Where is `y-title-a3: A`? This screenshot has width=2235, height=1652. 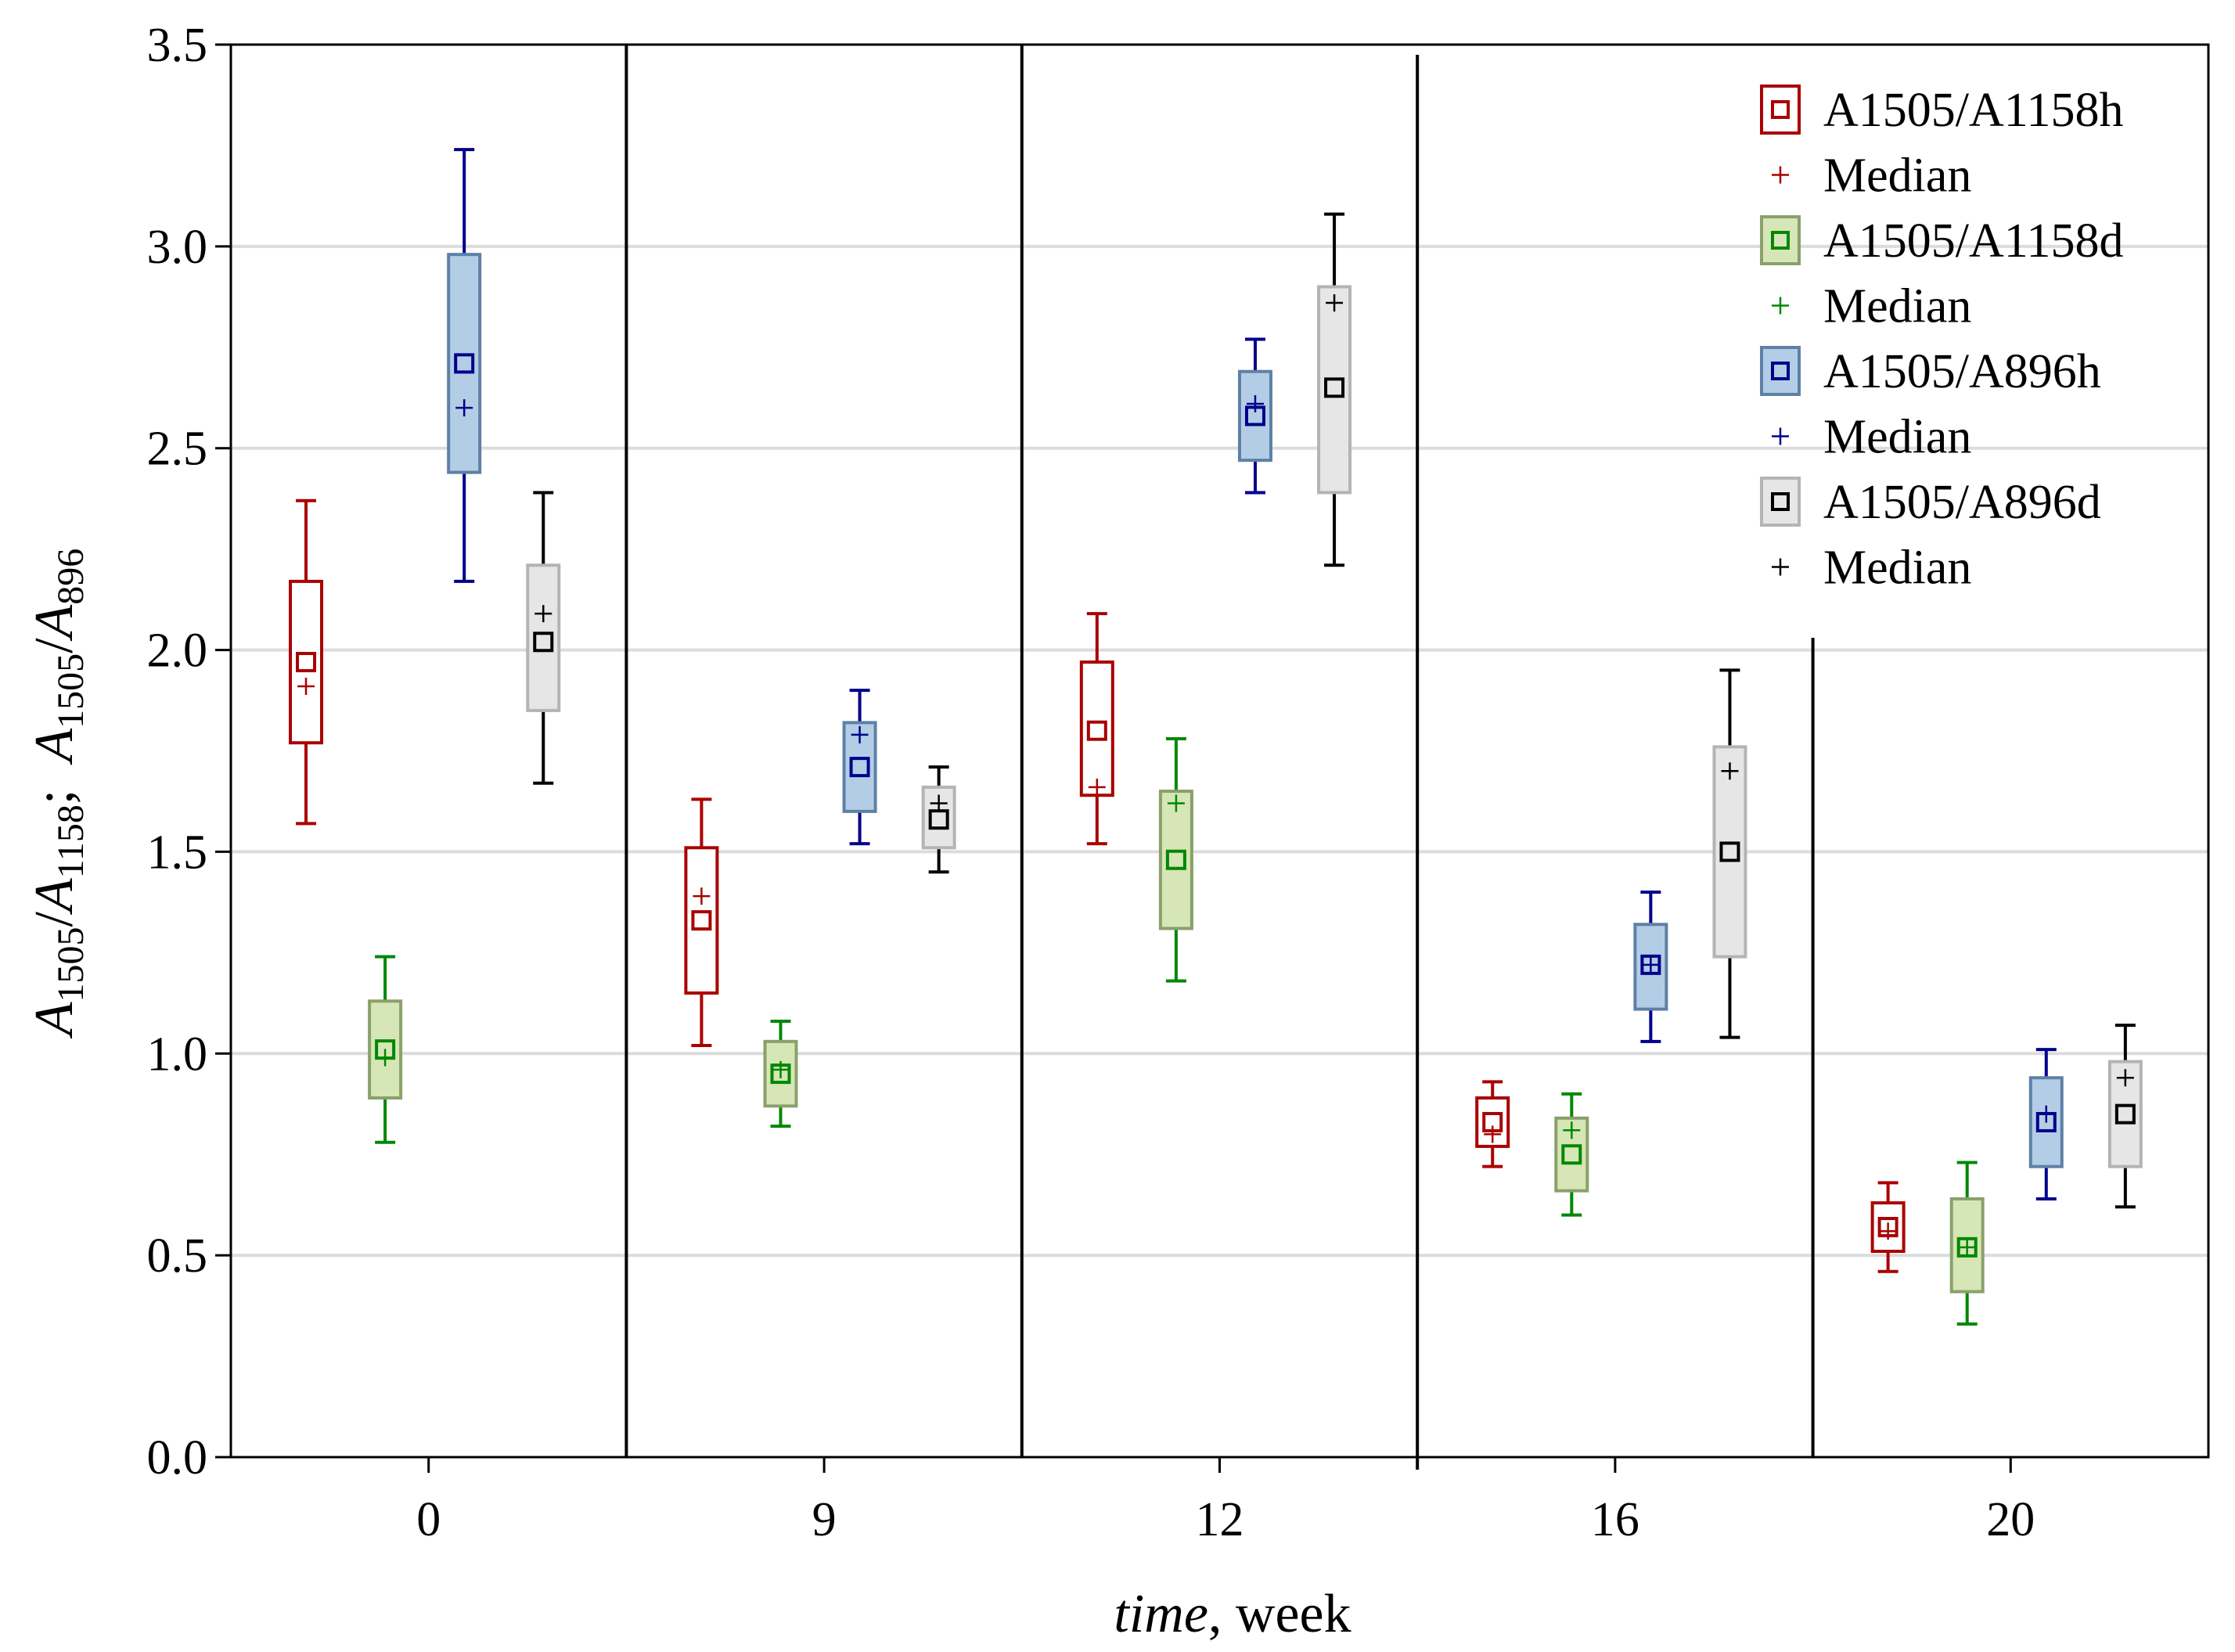 y-title-a3: A is located at coordinates (54, 747).